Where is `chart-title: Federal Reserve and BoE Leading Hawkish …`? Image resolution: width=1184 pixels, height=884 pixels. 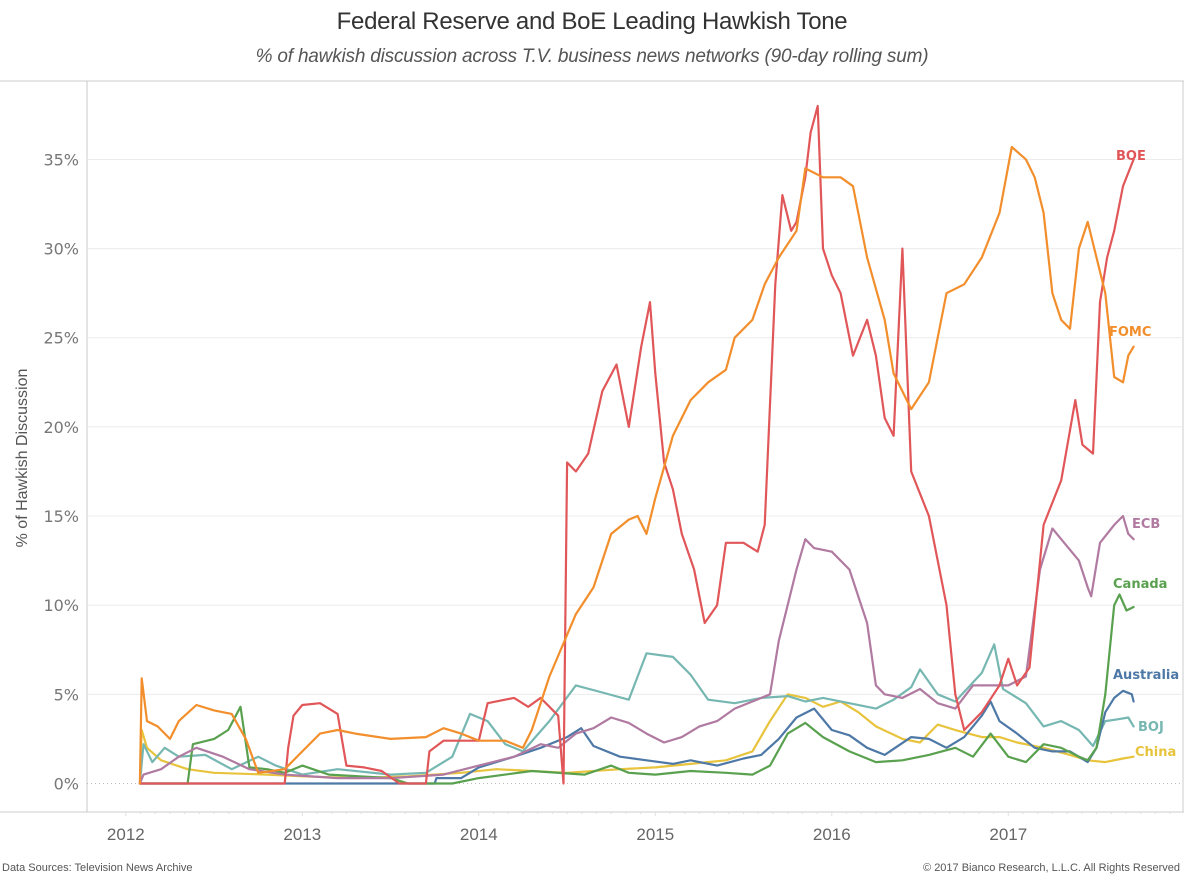
chart-title: Federal Reserve and BoE Leading Hawkish … is located at coordinates (592, 21).